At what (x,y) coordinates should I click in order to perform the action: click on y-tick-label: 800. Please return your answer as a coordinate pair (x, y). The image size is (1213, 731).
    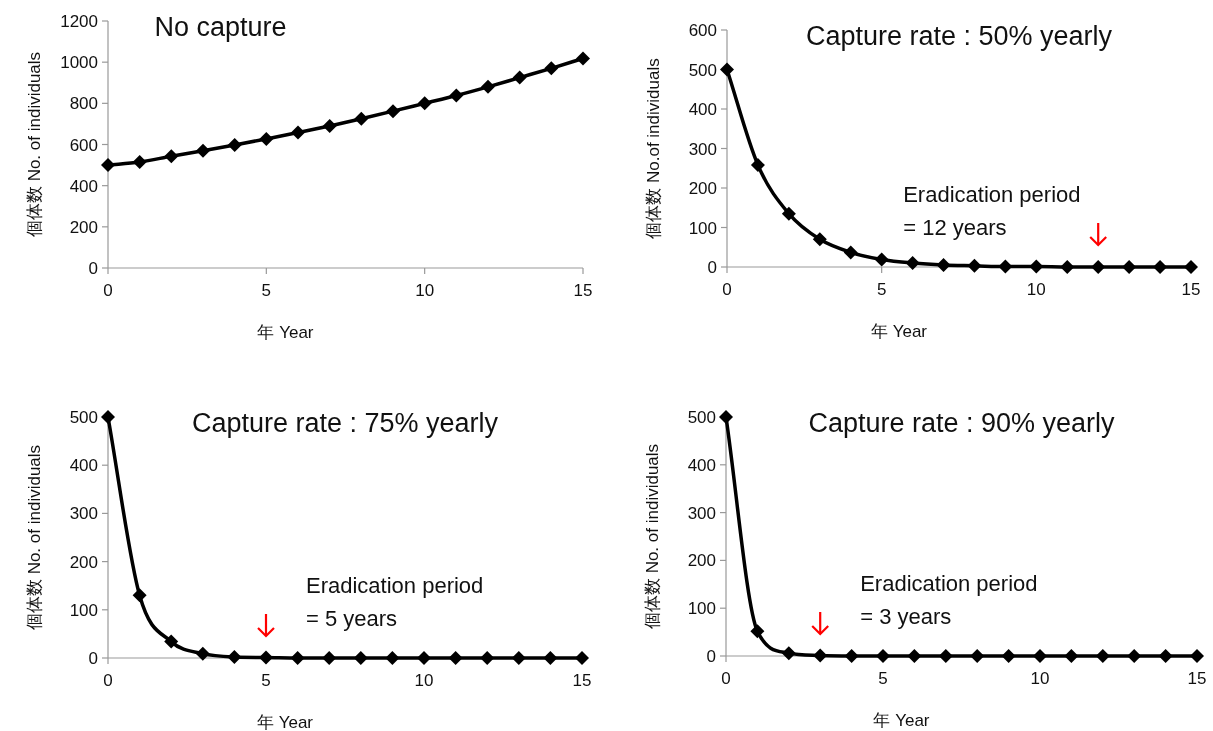
    Looking at the image, I should click on (83, 104).